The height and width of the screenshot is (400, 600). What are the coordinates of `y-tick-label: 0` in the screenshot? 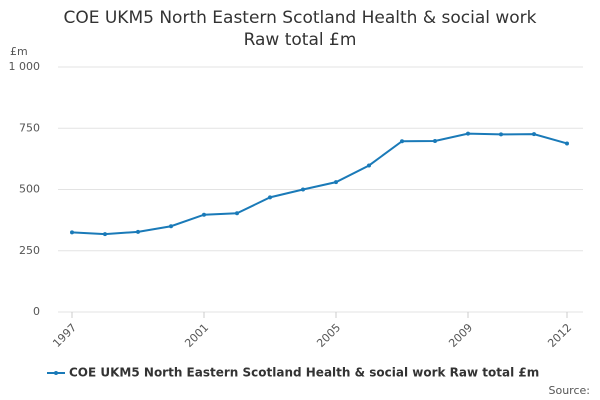 It's located at (36, 311).